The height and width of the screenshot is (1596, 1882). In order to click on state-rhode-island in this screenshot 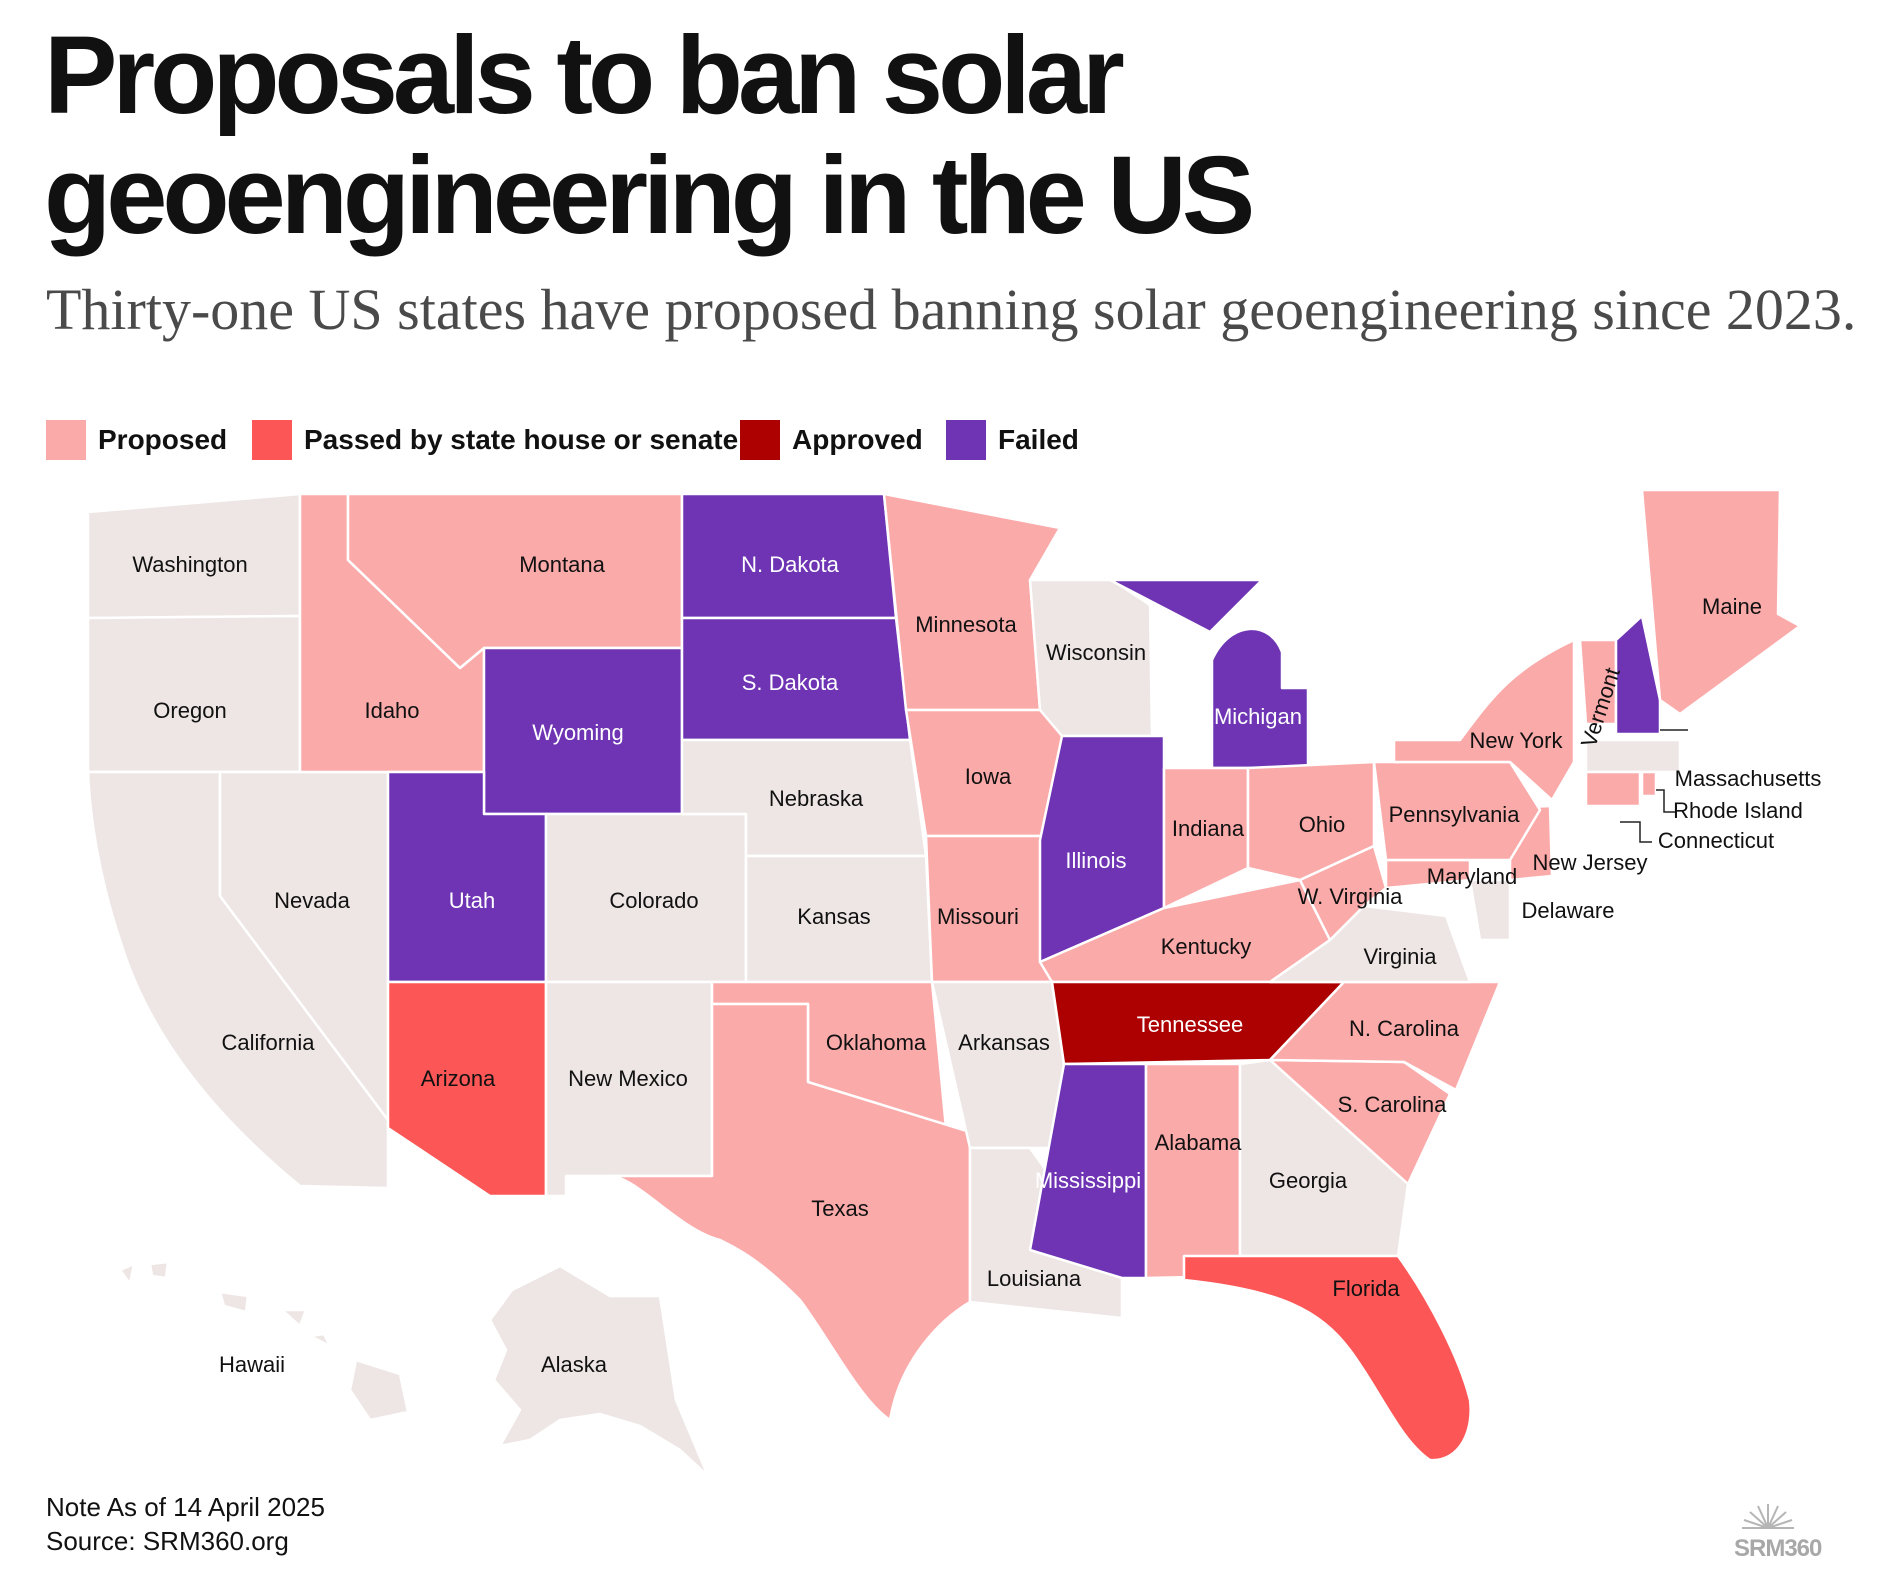, I will do `click(1649, 784)`.